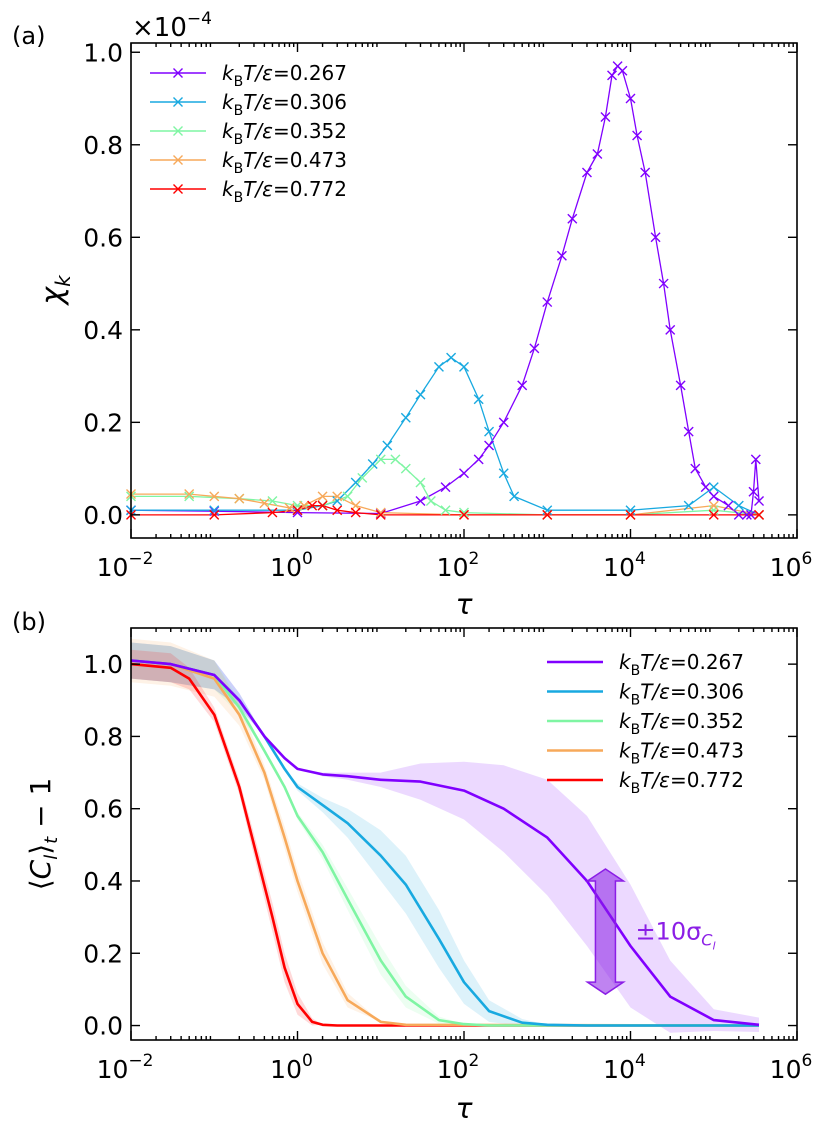 Image resolution: width=836 pixels, height=1139 pixels. What do you see at coordinates (52, 296) in the screenshot?
I see `ylabel-chi: χ` at bounding box center [52, 296].